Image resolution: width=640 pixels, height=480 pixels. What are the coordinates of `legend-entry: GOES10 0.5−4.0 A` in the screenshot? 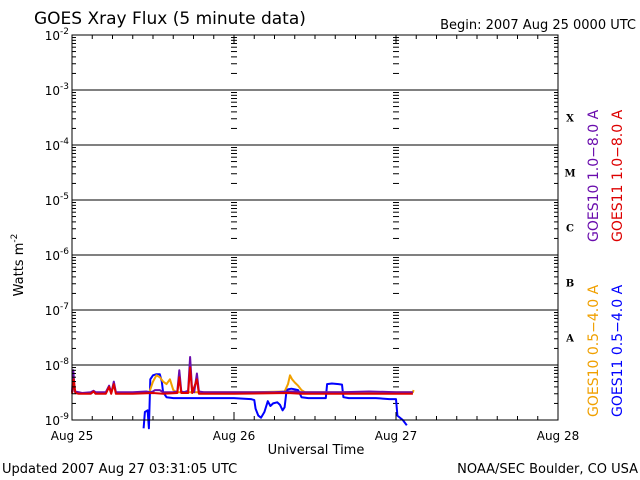 It's located at (594, 350).